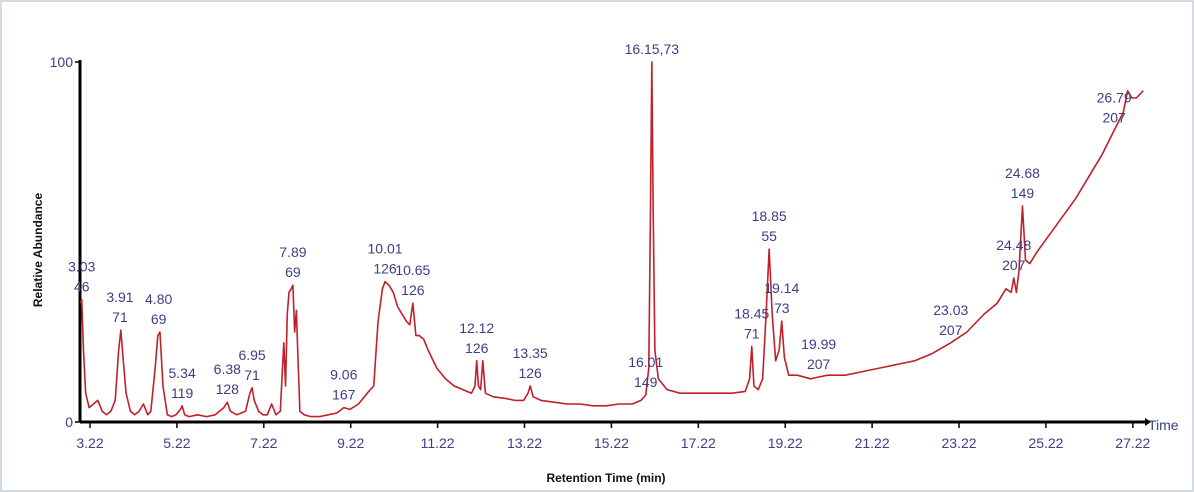 The image size is (1194, 492). Describe the element at coordinates (950, 310) in the screenshot. I see `peak-label: 23.03` at that location.